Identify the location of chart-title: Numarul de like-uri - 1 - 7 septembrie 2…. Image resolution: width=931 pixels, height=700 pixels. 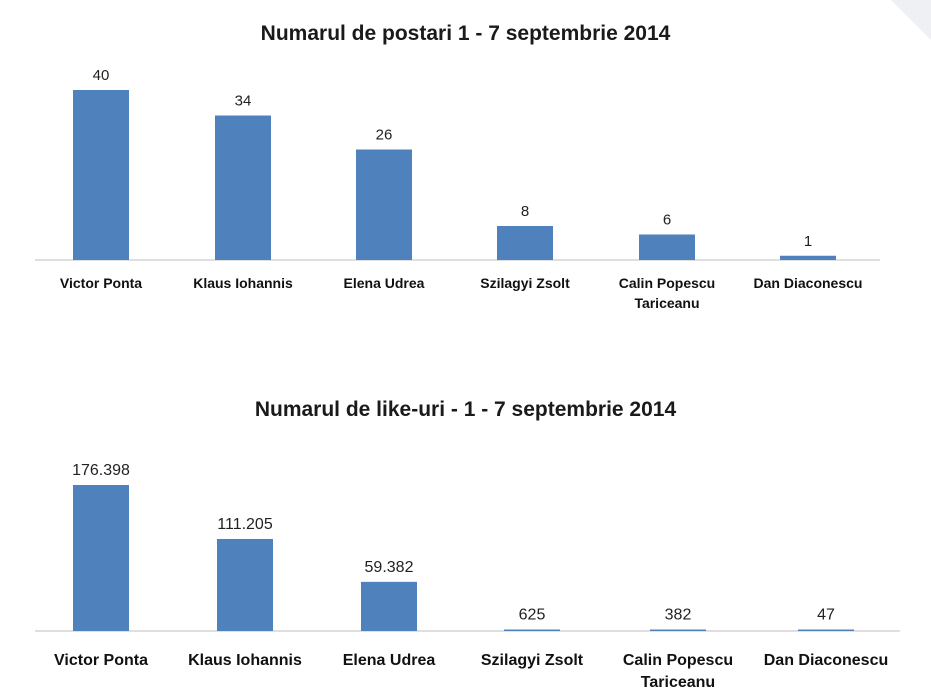
(465, 409).